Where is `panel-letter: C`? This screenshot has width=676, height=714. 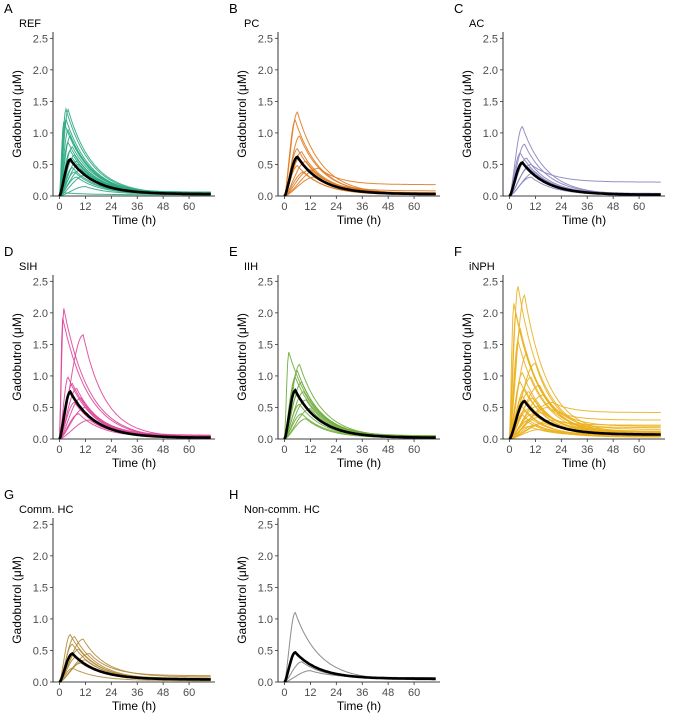
panel-letter: C is located at coordinates (458, 8).